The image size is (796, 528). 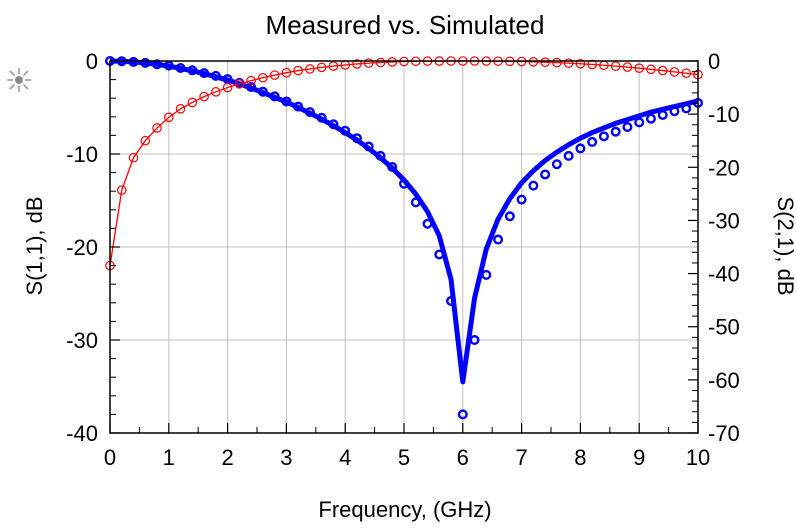 I want to click on marker-icon-rays, so click(x=19, y=80).